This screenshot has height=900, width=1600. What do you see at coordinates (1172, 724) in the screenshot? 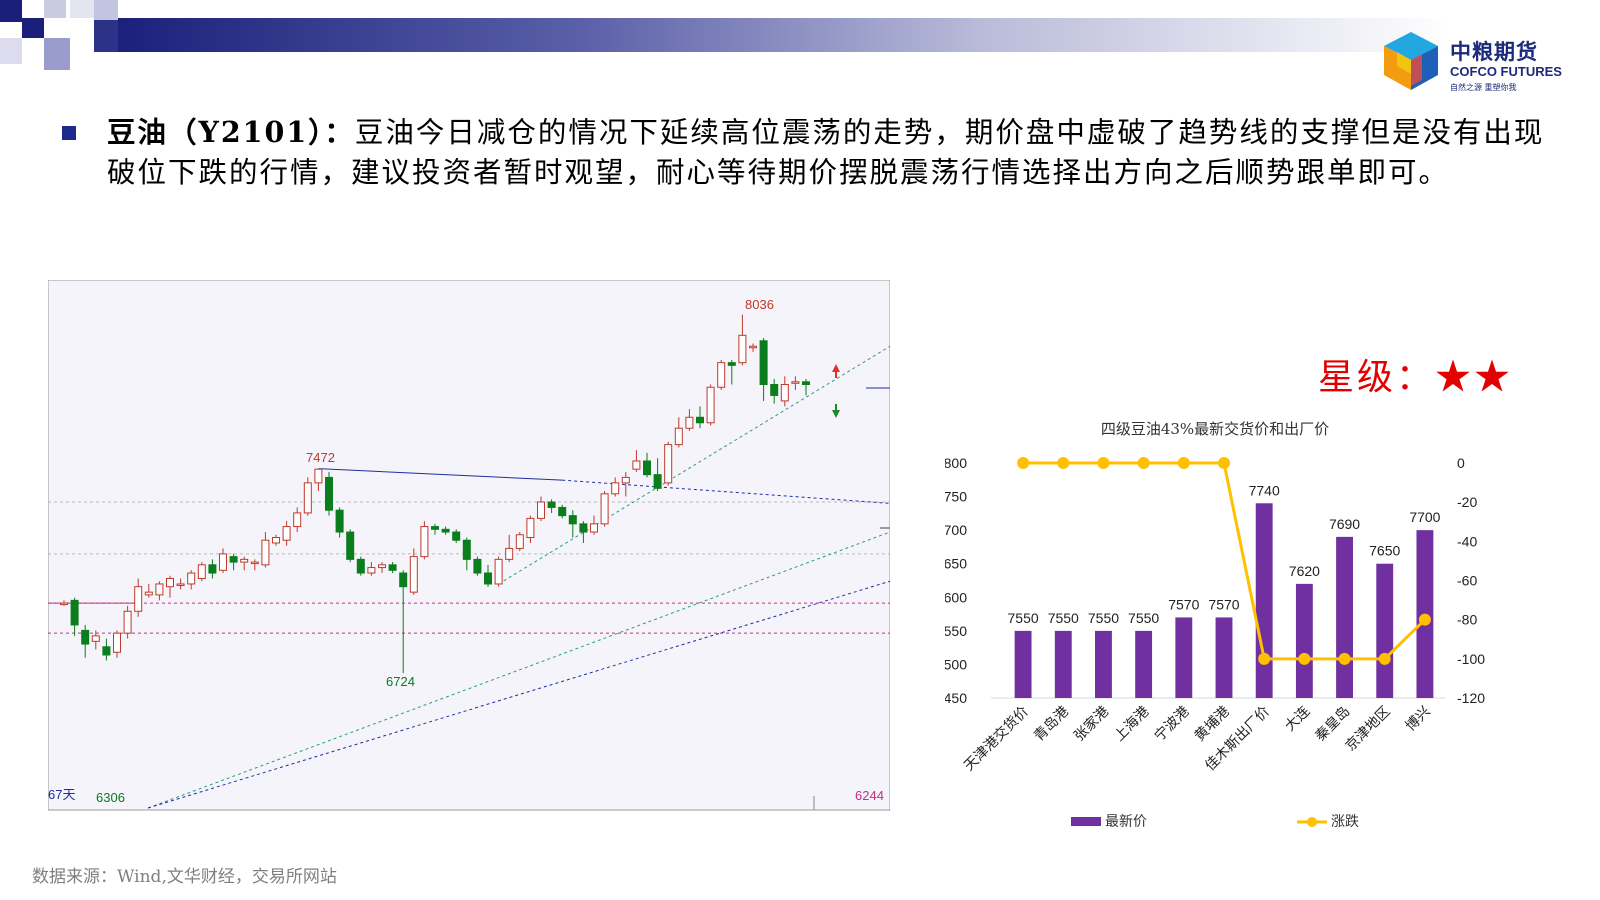
I see `category-label: 宁波港` at bounding box center [1172, 724].